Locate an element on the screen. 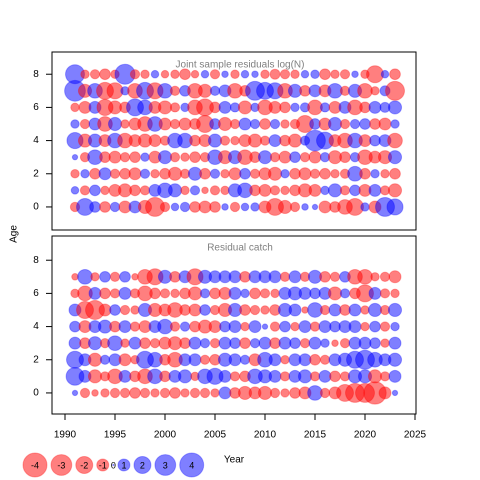  x-tick-label: 2010 is located at coordinates (265, 435).